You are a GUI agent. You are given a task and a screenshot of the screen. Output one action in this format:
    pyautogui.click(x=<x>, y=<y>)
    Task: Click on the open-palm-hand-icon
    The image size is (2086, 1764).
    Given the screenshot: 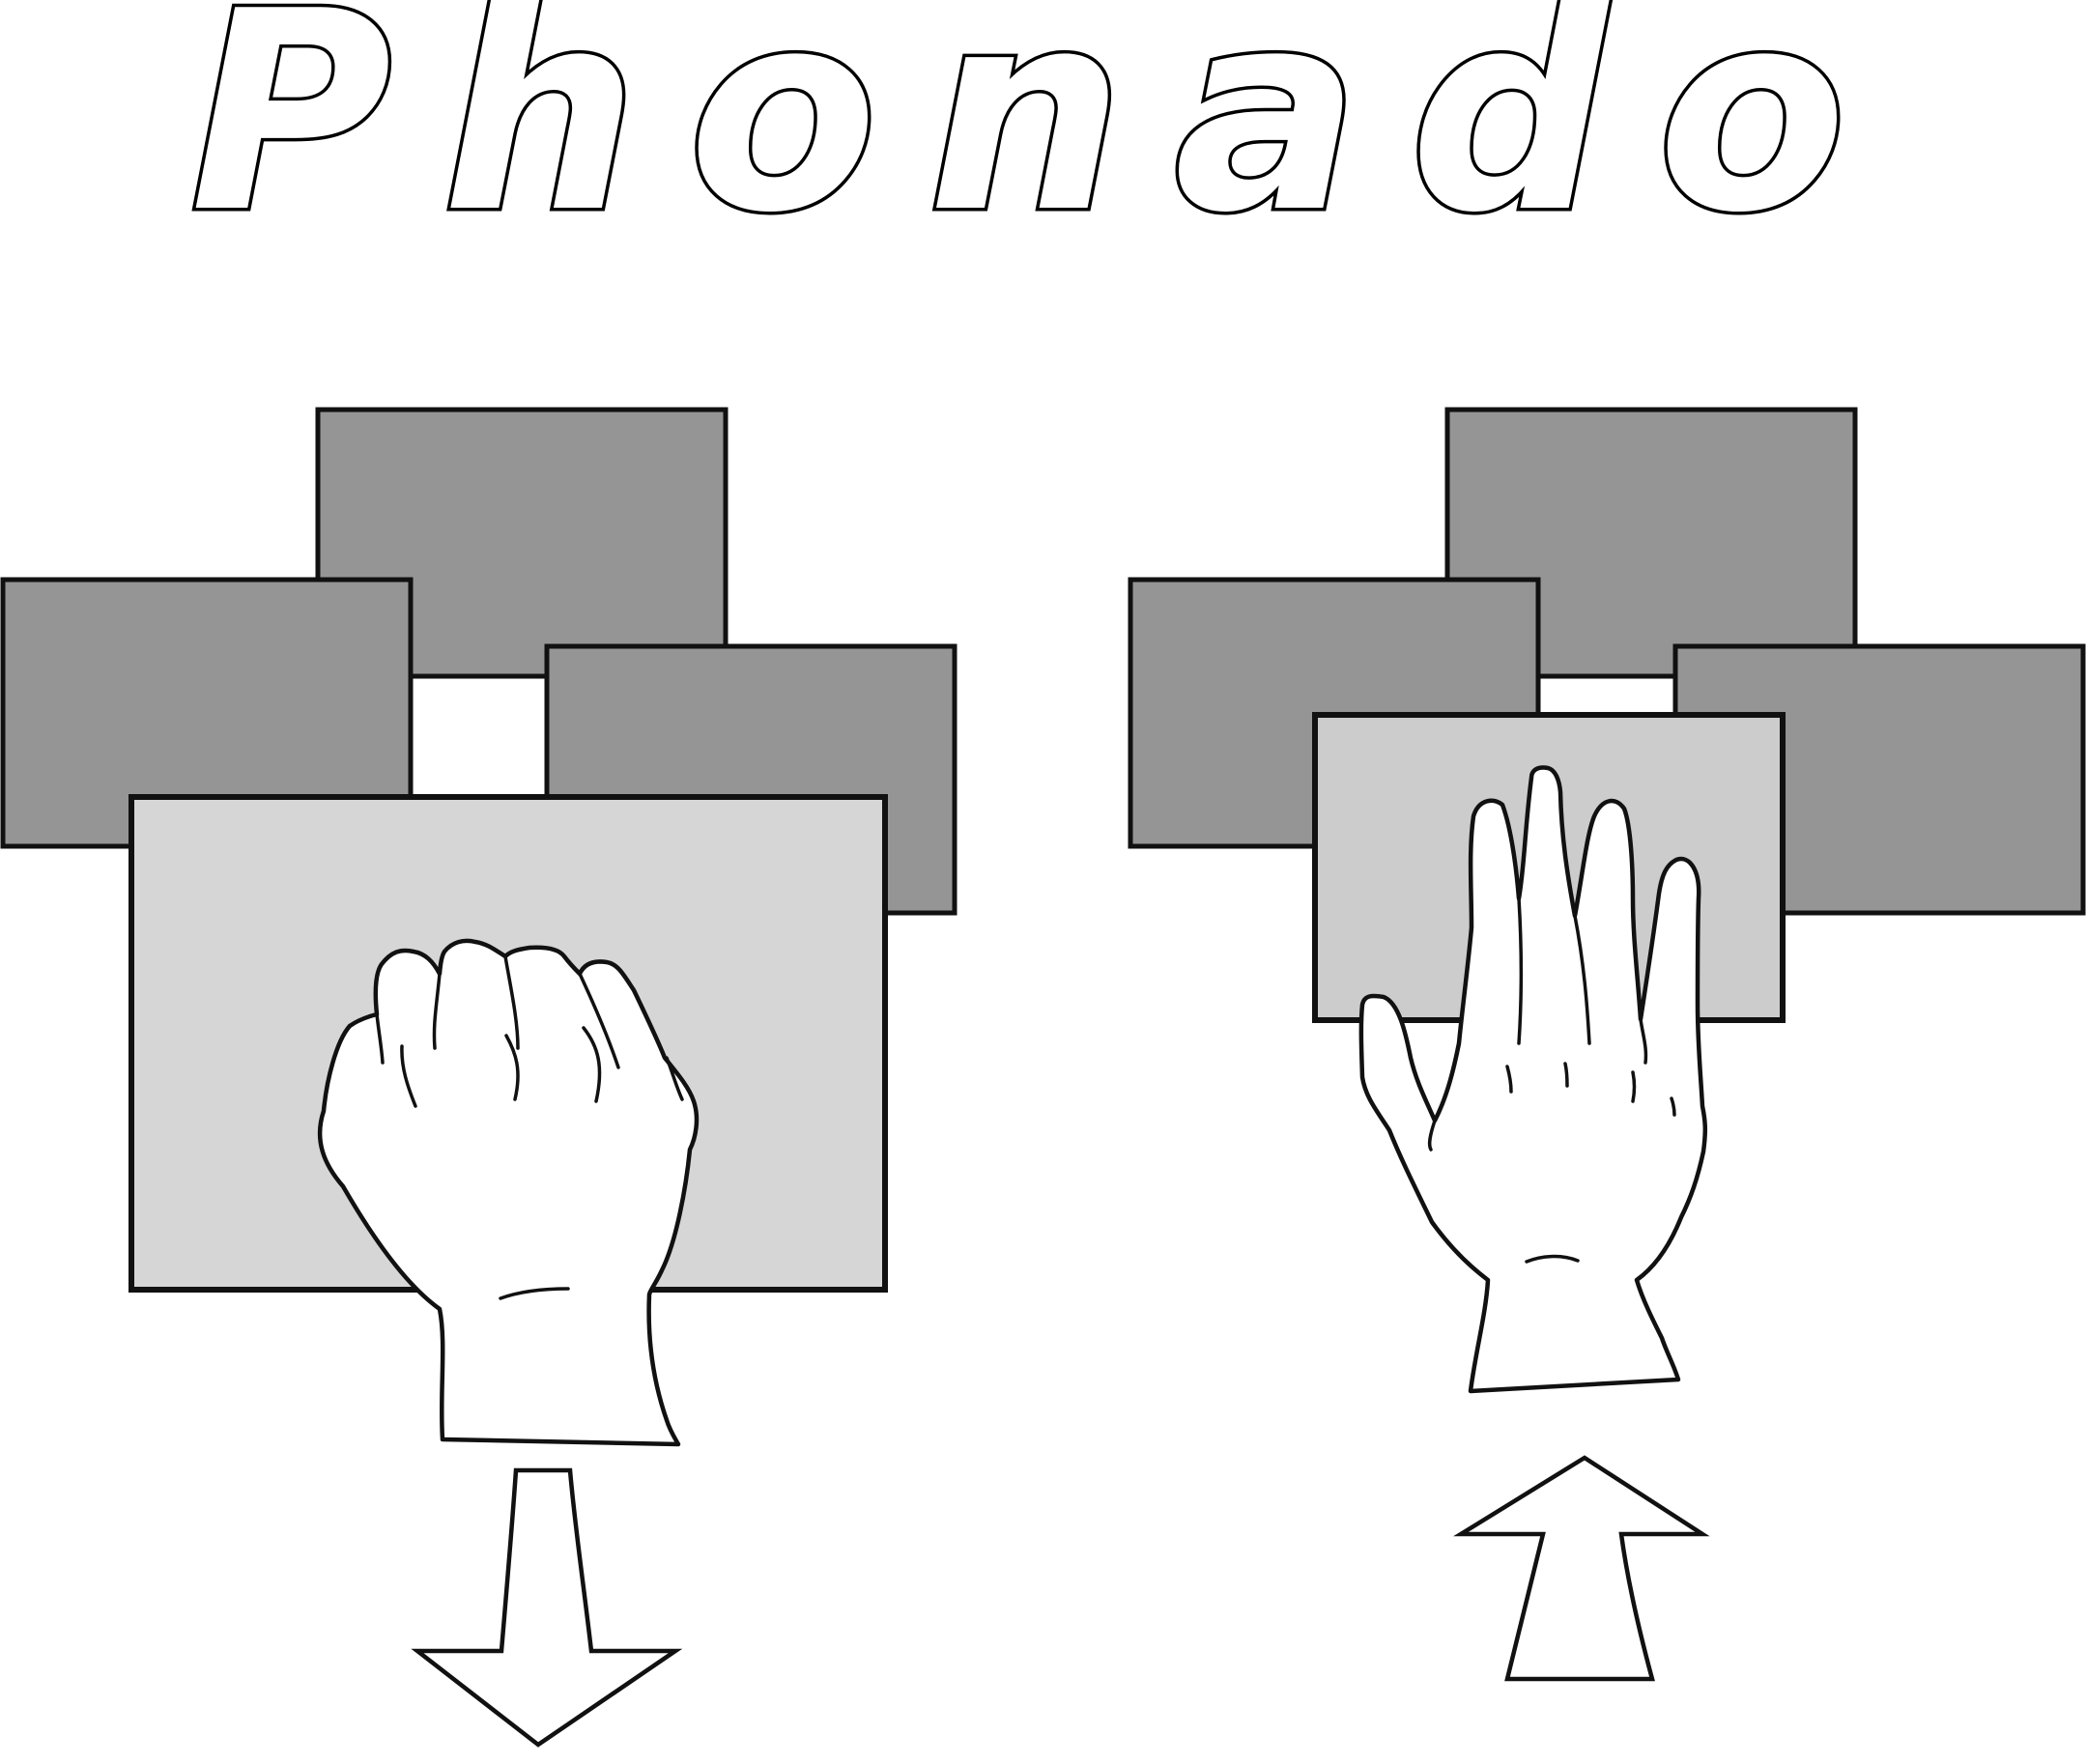 What is the action you would take?
    pyautogui.click(x=1533, y=1079)
    